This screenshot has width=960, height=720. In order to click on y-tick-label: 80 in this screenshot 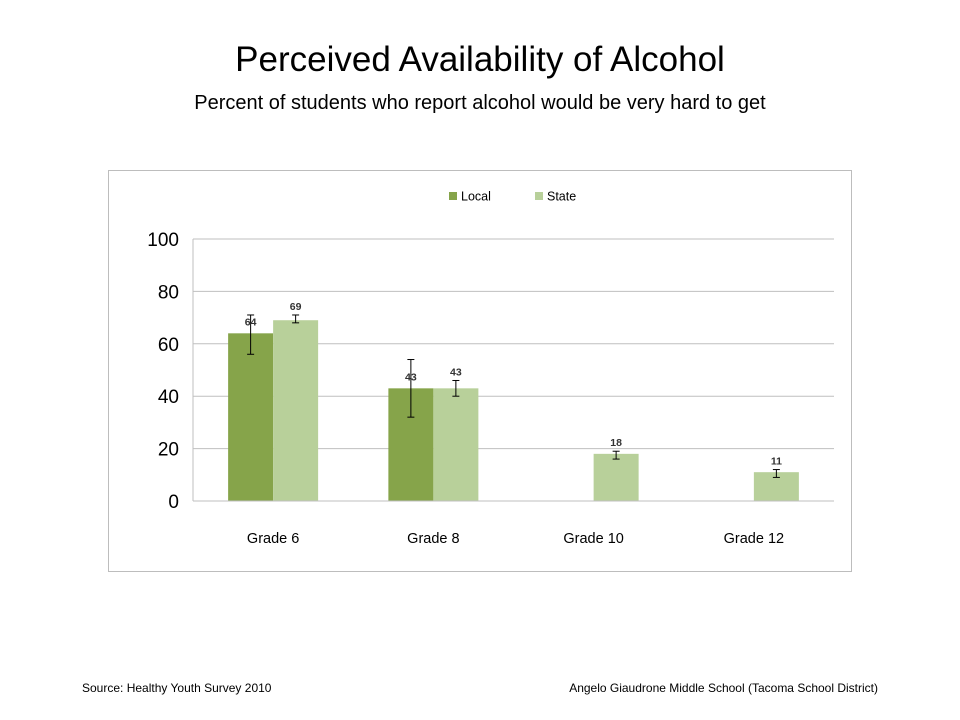, I will do `click(168, 292)`.